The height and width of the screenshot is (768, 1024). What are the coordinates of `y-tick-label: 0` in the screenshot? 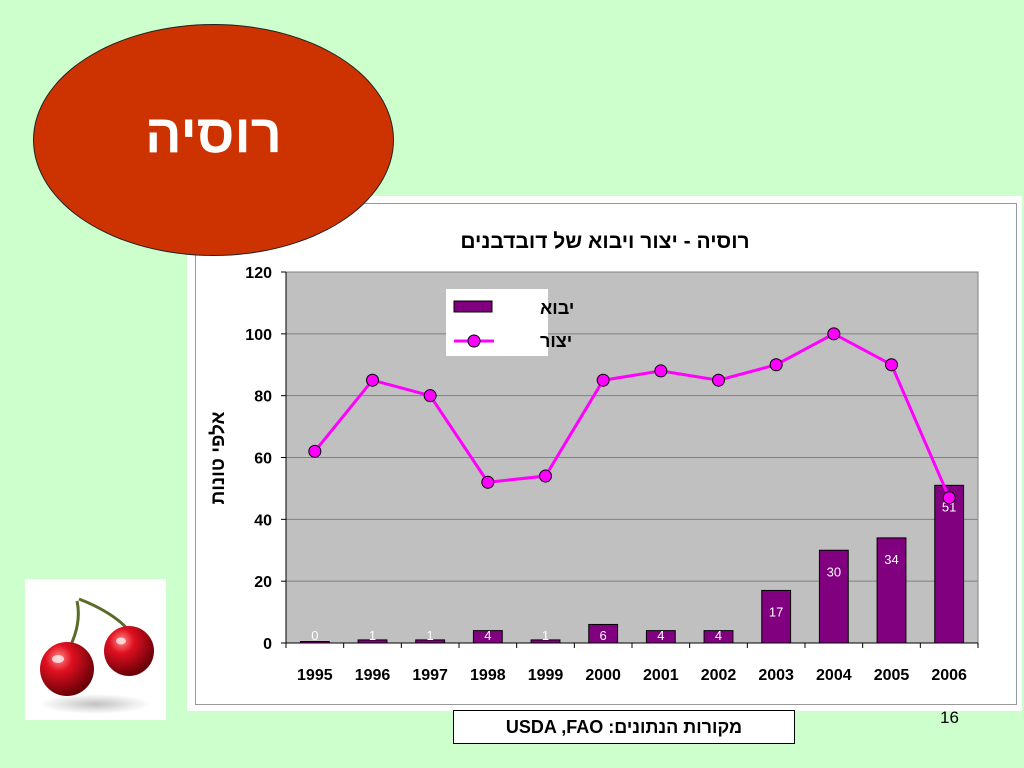 It's located at (267, 644).